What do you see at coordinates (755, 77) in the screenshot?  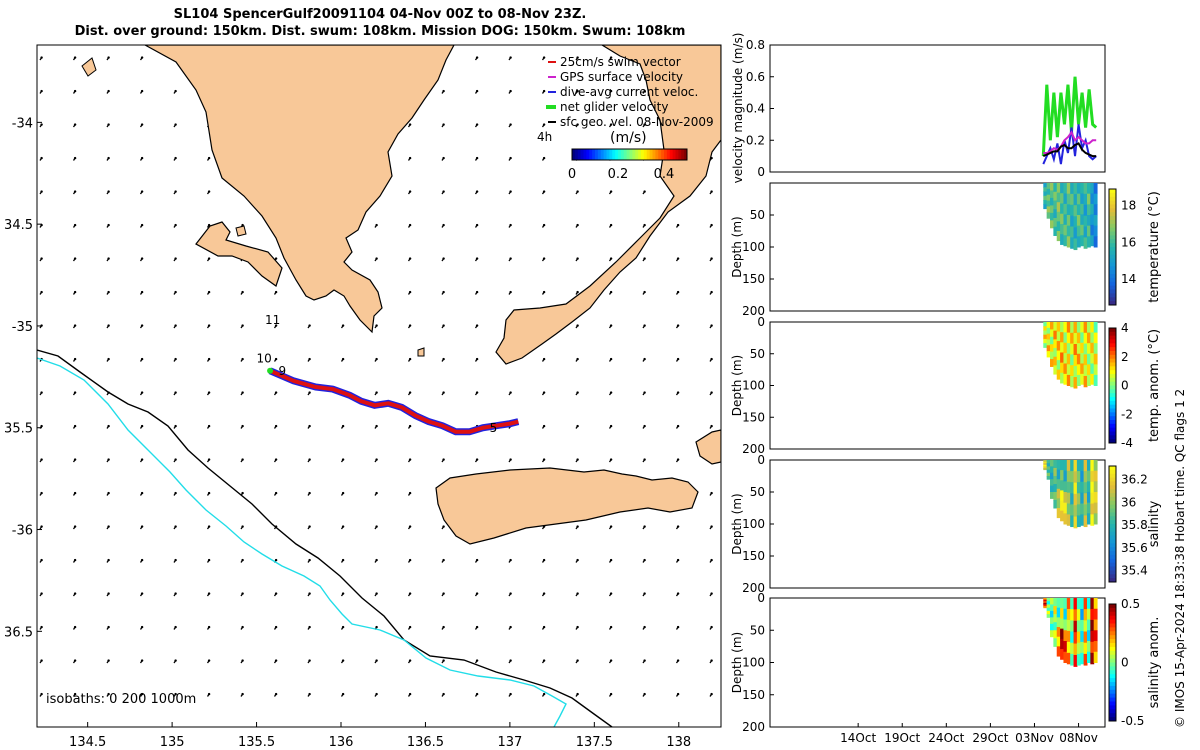 I see `velocity-y-tick-label: 0.6` at bounding box center [755, 77].